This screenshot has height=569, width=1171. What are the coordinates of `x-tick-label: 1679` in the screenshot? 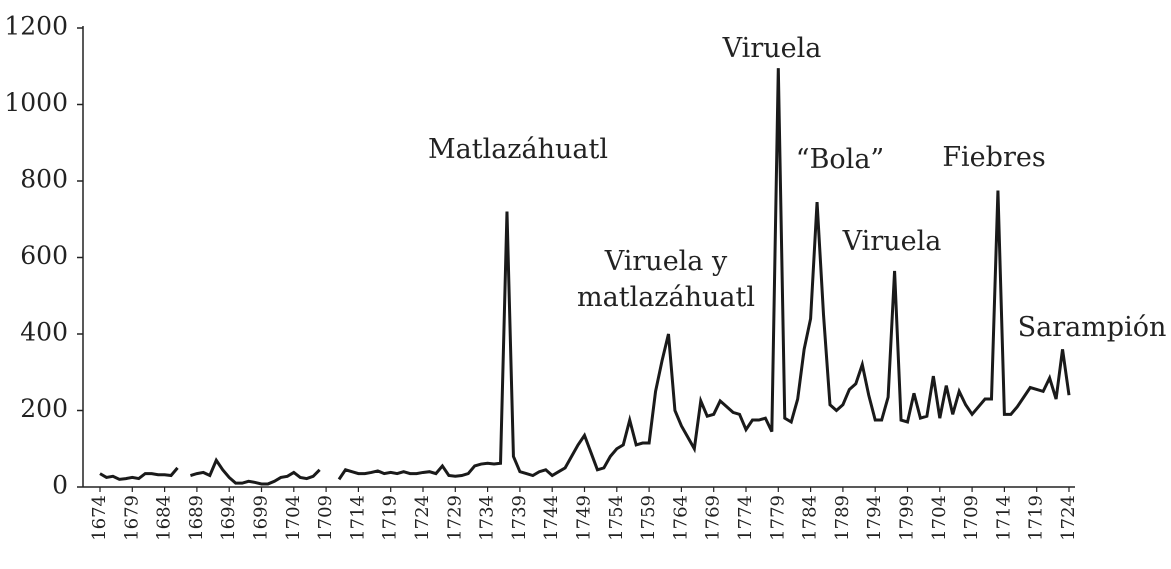 It's located at (131, 518).